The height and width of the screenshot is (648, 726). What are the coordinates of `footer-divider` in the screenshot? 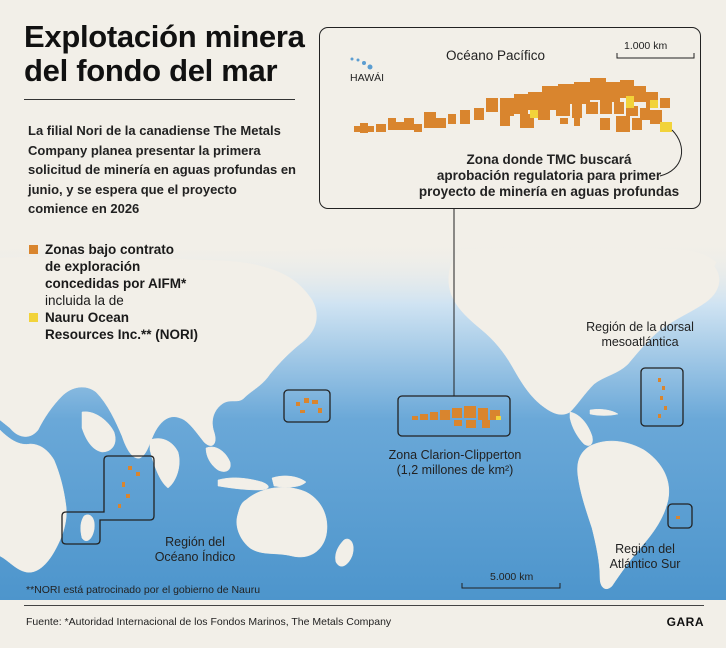 It's located at (364, 605).